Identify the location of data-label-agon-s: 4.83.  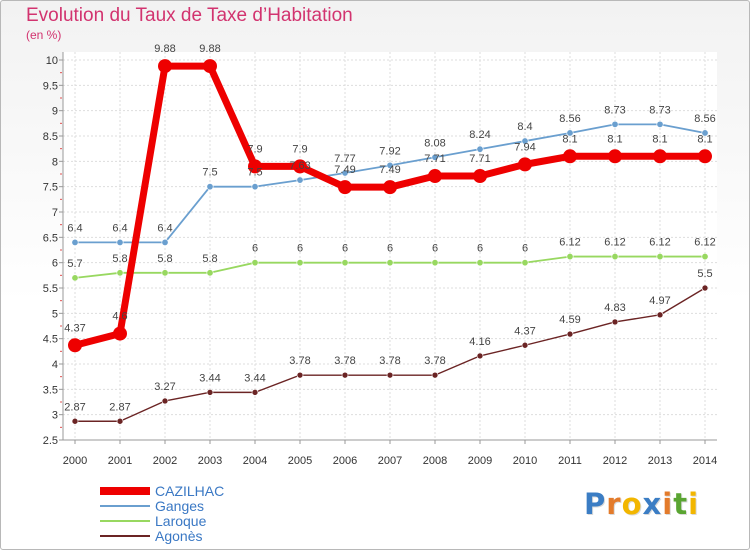
(614, 308).